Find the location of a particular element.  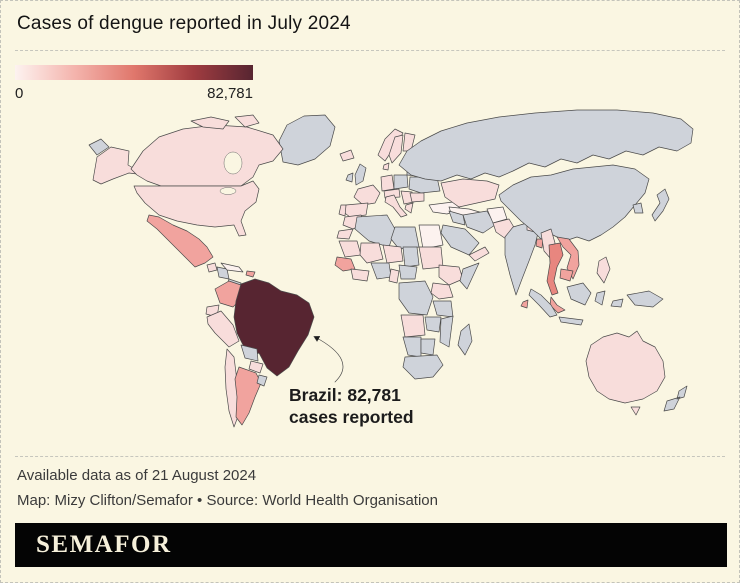

country-mauritania is located at coordinates (350, 249).